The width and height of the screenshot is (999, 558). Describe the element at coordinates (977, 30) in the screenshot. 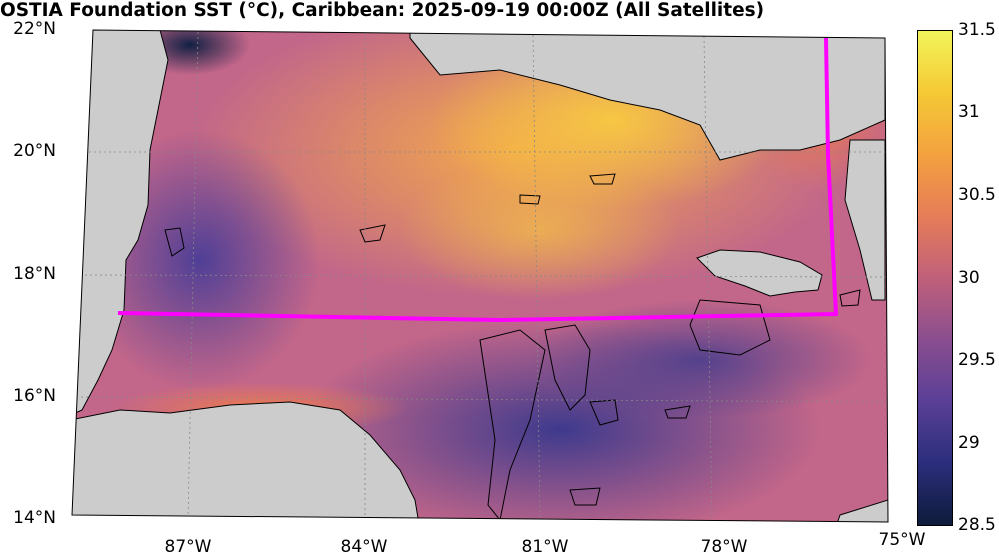

I see `colorbar-tick-31-5: 31.5` at that location.